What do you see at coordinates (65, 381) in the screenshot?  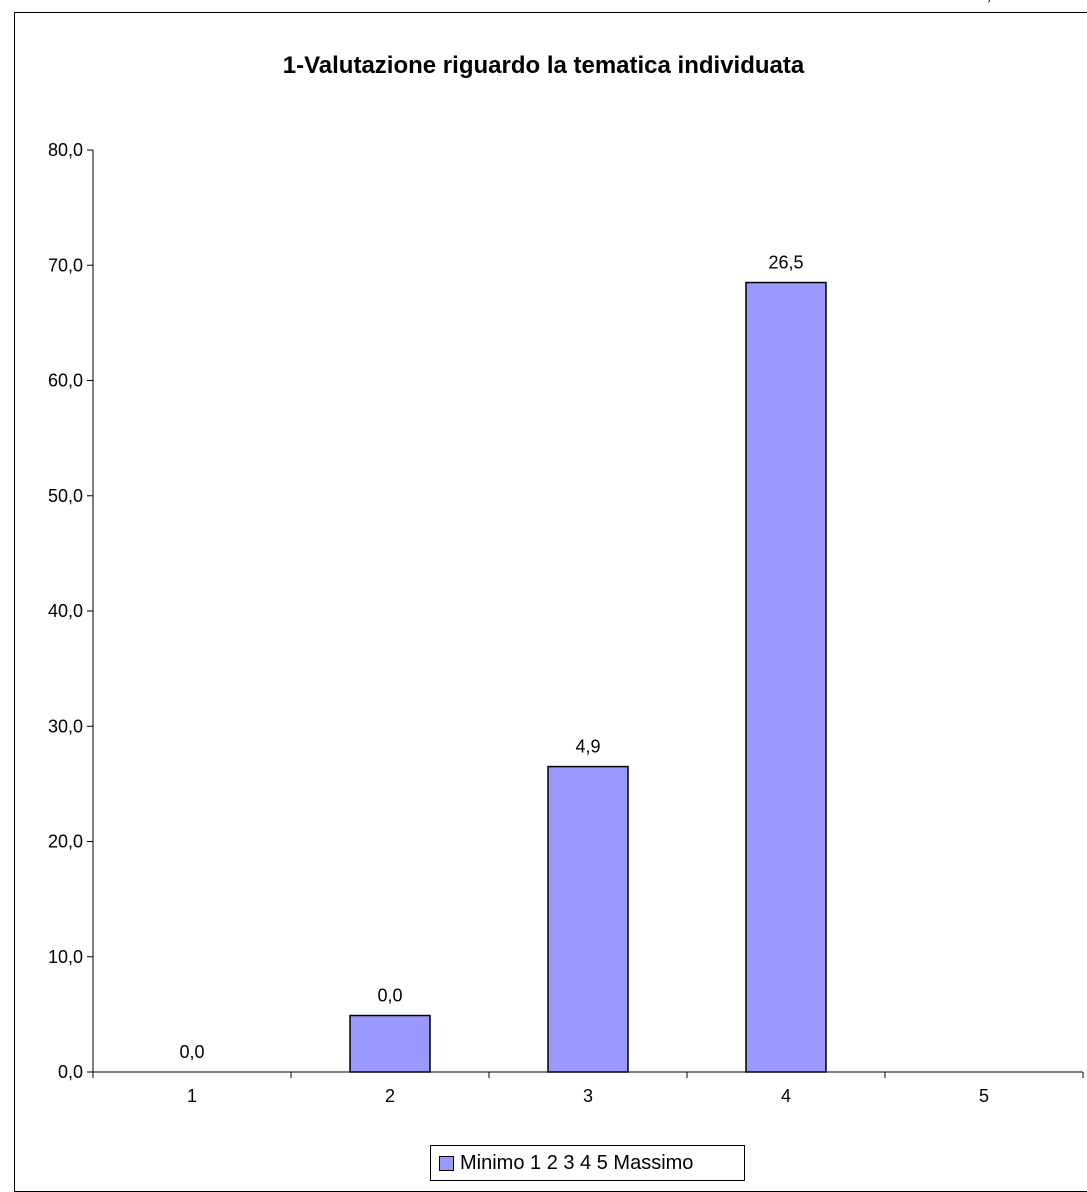 I see `y-tick-label: 60,0` at bounding box center [65, 381].